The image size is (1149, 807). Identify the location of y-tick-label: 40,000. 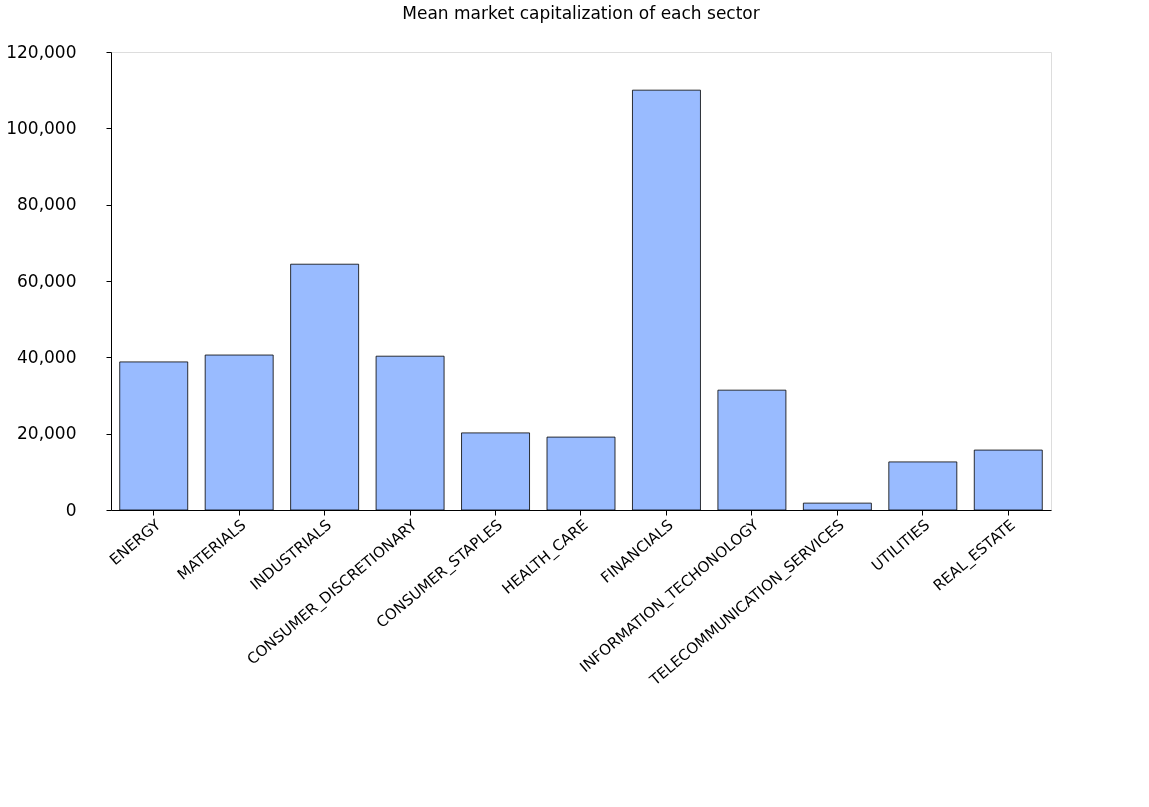
(47, 356).